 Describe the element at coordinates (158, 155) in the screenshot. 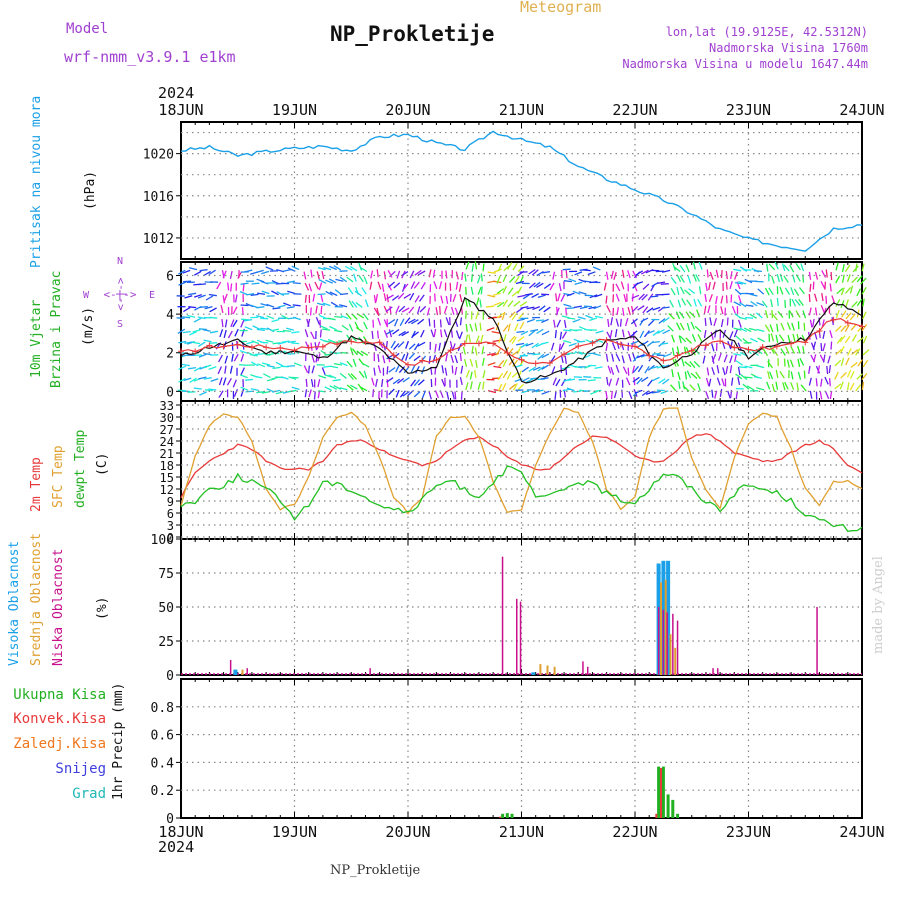

I see `pressure-ytick-label: 1020` at that location.